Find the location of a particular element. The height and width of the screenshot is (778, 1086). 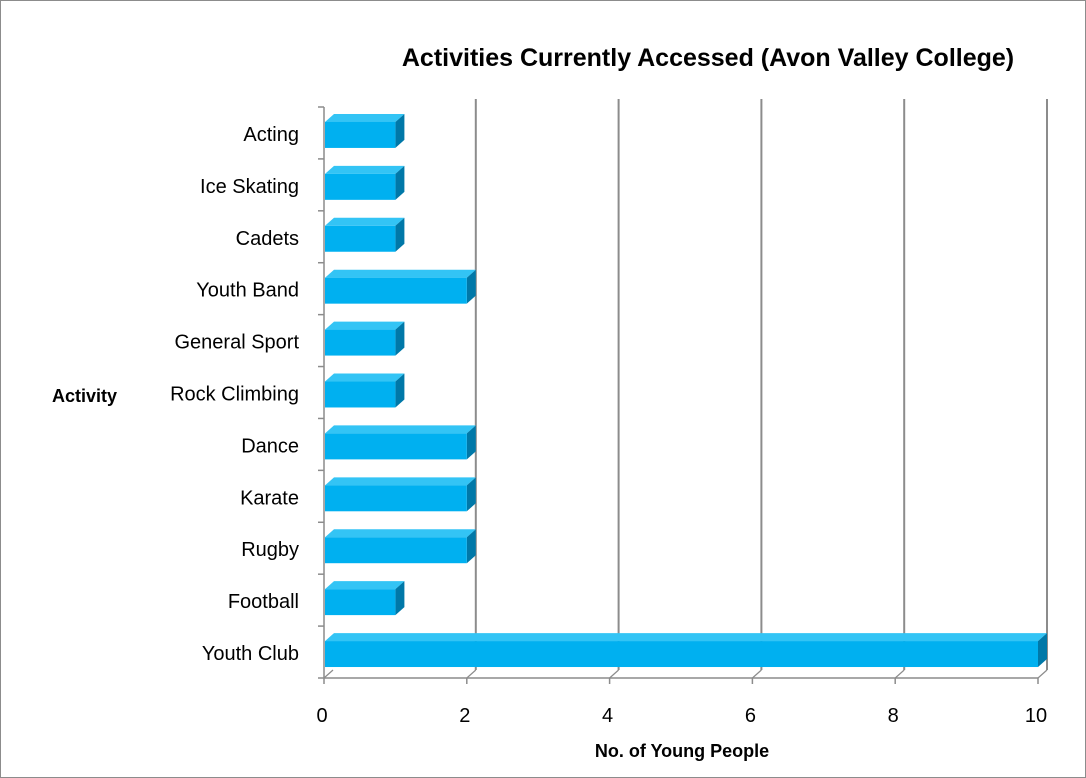

category-label: Acting is located at coordinates (271, 135).